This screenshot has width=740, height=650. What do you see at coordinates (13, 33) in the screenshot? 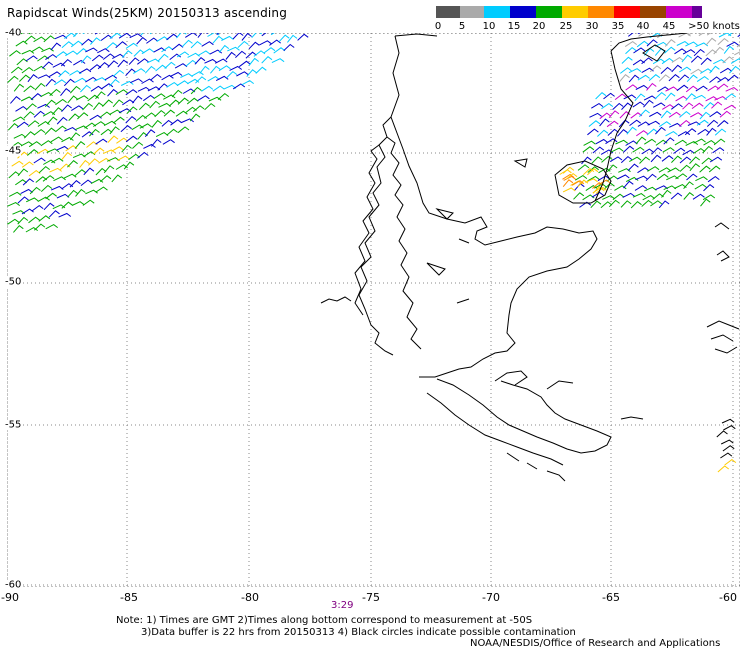
I see `lat-label-0: -40` at bounding box center [13, 33].